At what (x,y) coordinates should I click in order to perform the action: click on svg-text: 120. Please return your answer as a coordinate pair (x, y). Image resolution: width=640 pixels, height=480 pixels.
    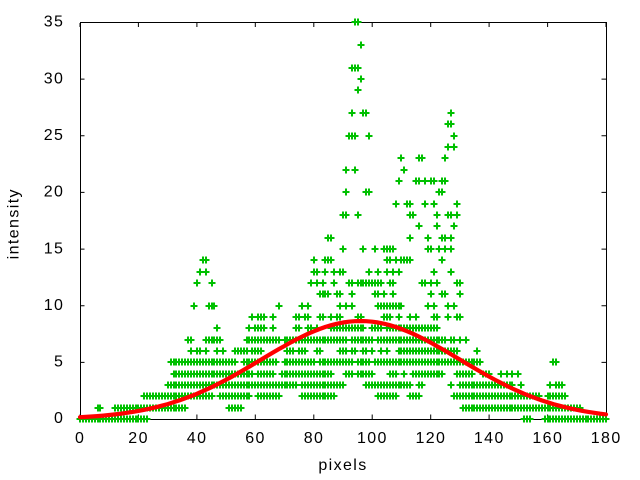
    Looking at the image, I should click on (430, 438).